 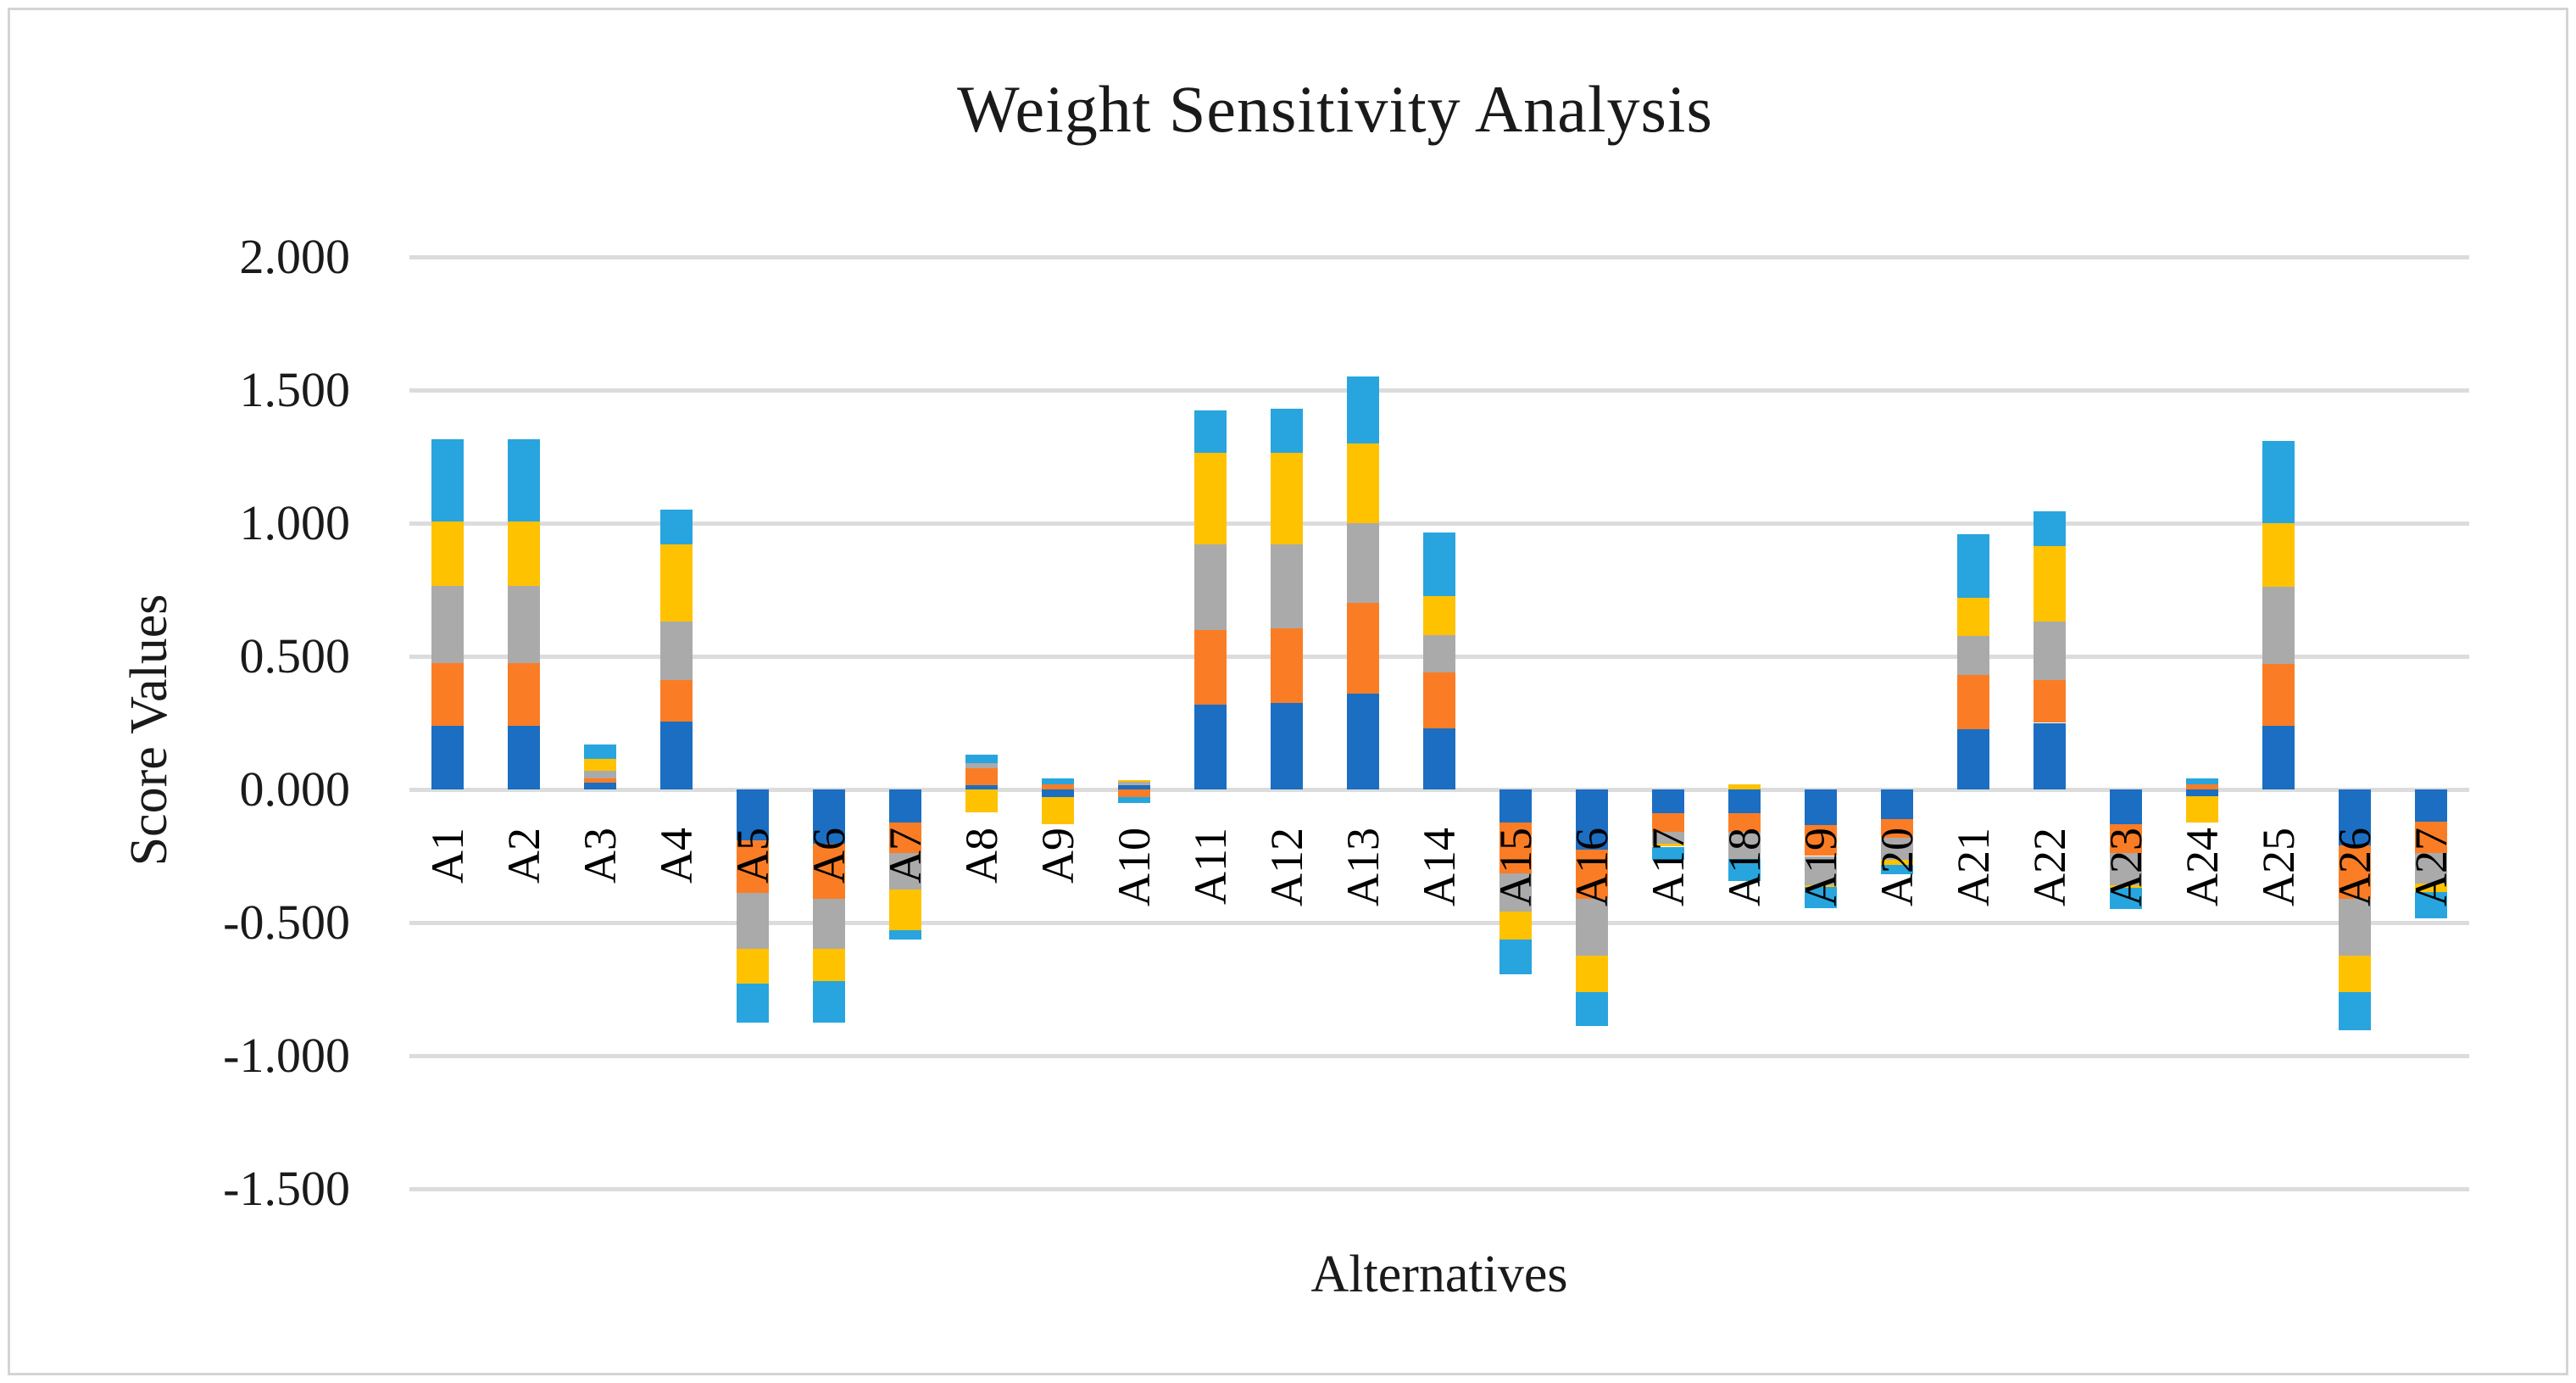 What do you see at coordinates (1820, 867) in the screenshot?
I see `x-axis-label: A19` at bounding box center [1820, 867].